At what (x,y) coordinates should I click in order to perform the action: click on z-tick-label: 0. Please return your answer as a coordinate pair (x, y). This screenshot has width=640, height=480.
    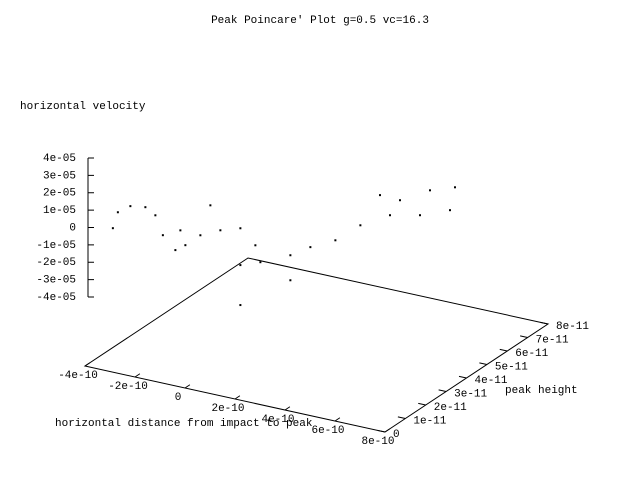
    Looking at the image, I should click on (72, 228).